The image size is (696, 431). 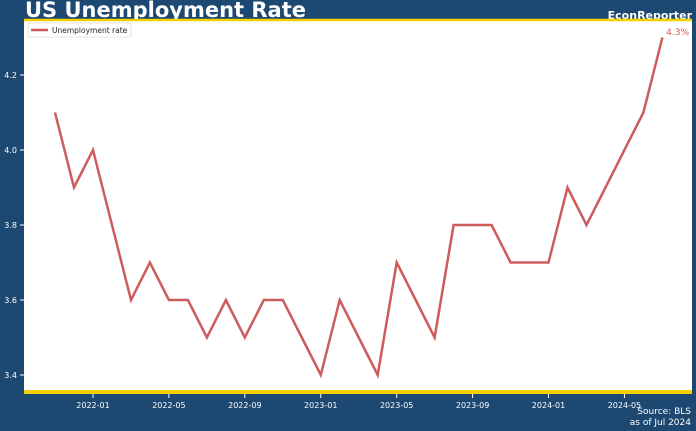 I want to click on x-tick-label: 2022-09, so click(x=244, y=405).